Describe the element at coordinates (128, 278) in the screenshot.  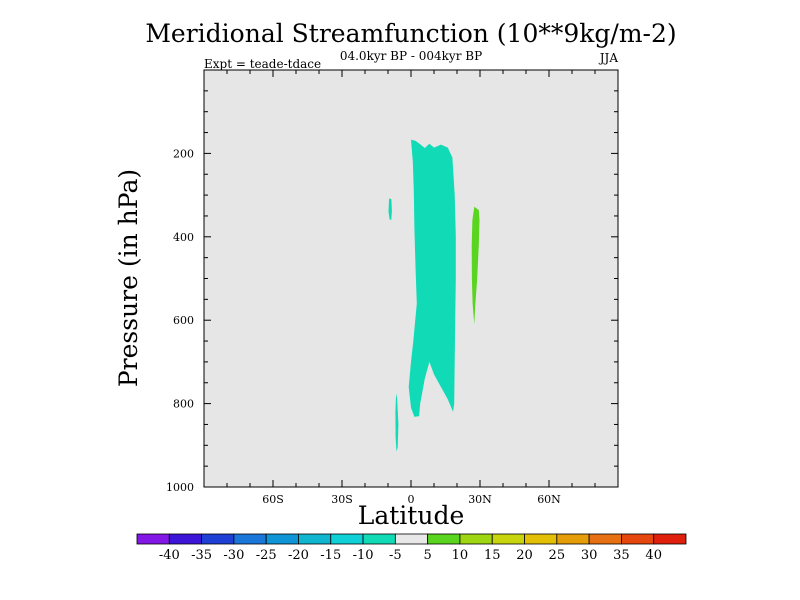
I see `y-axis-label: Pressure (in hPa)` at that location.